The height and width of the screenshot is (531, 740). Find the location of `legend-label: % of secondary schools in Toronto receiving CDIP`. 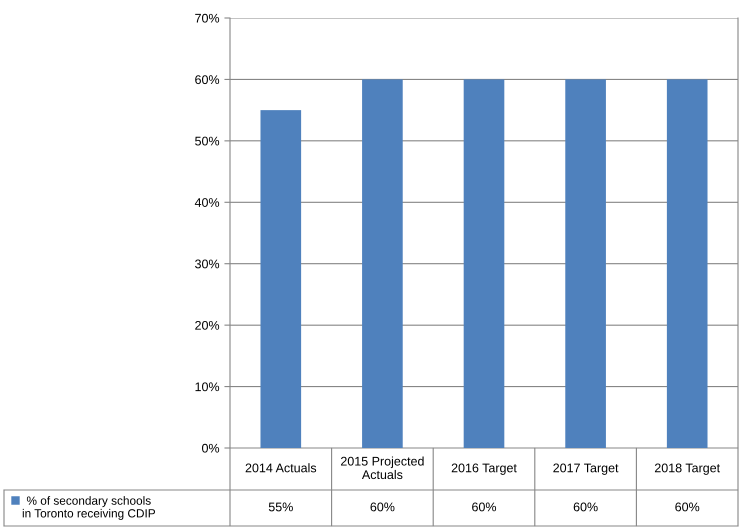

legend-label: % of secondary schools in Toronto receiving CDIP is located at coordinates (89, 508).